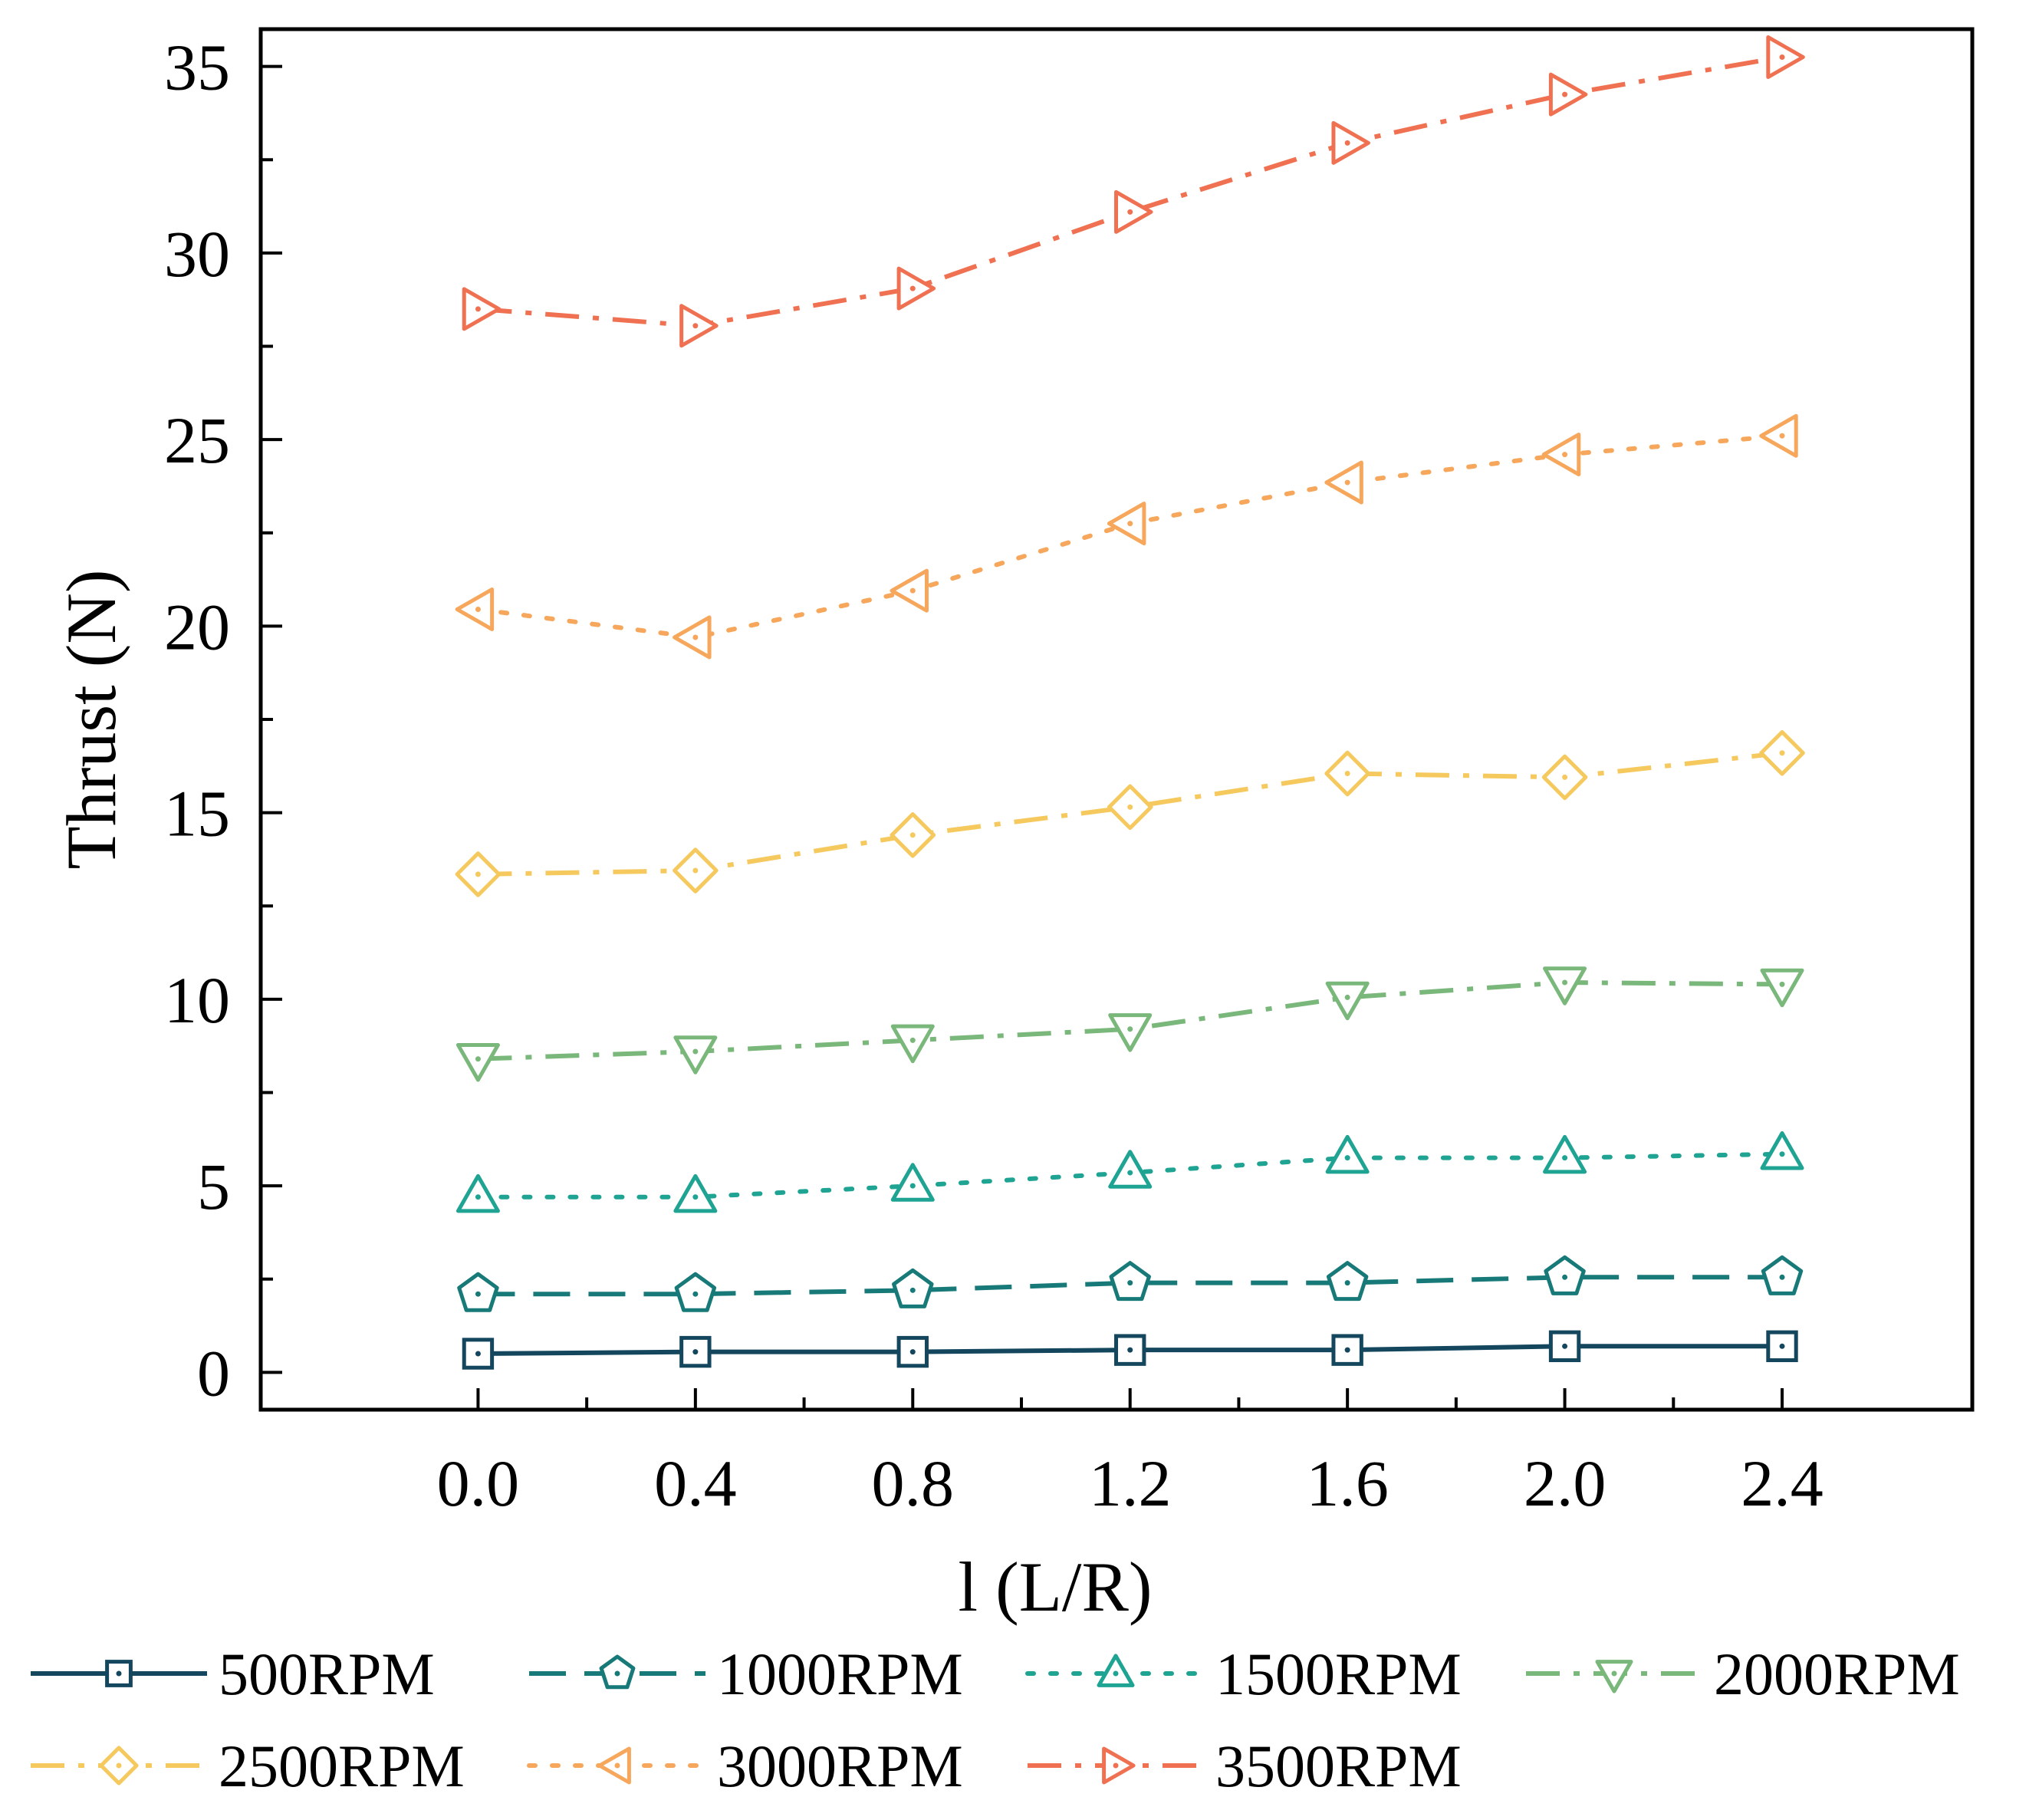 Image resolution: width=2039 pixels, height=1820 pixels. I want to click on legend-item-2000rpm: 2000RPM, so click(1743, 1674).